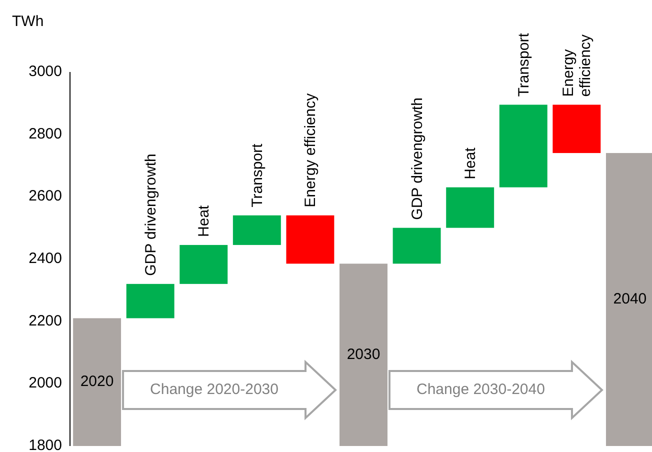 This screenshot has height=452, width=652. I want to click on y-tick-label: 2200, so click(45, 321).